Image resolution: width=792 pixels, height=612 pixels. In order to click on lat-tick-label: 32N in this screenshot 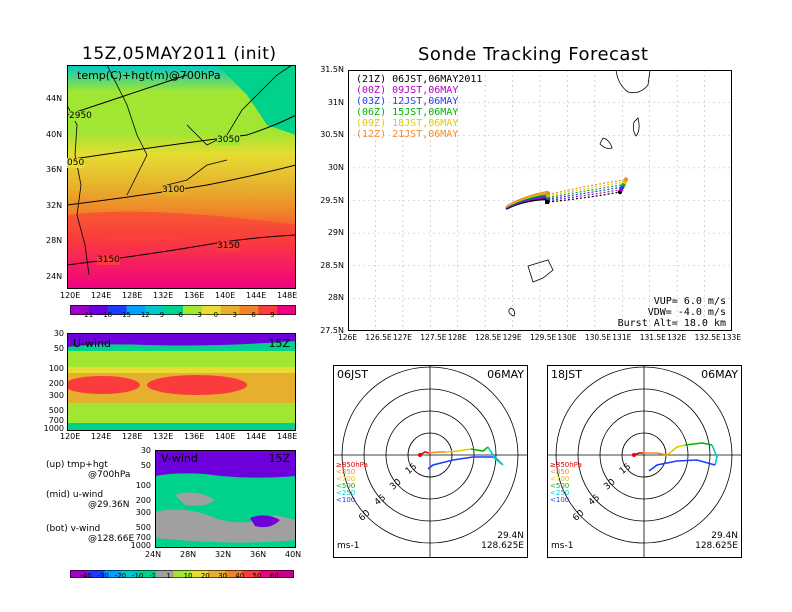, I will do `click(54, 205)`.